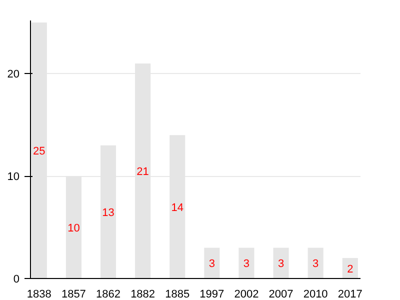 The image size is (400, 300). What do you see at coordinates (143, 294) in the screenshot?
I see `x-tick-label: 1882` at bounding box center [143, 294].